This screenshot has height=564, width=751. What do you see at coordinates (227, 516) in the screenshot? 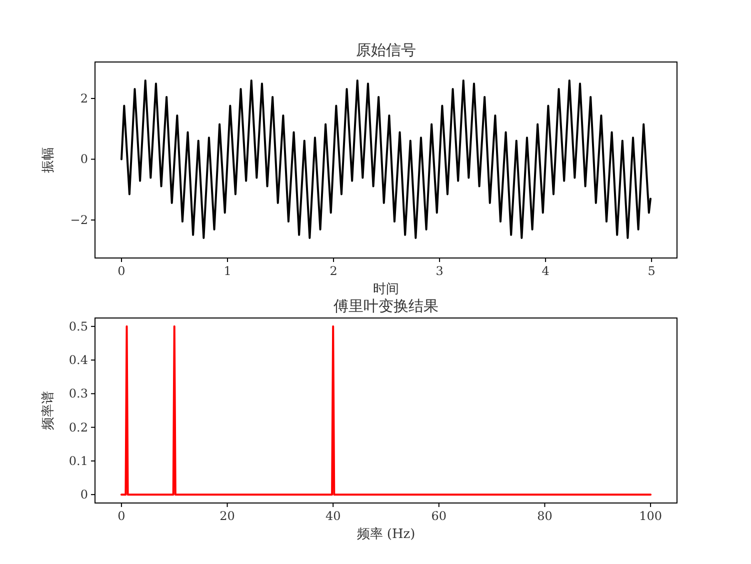
I see `x-tick-label: 20` at bounding box center [227, 516].